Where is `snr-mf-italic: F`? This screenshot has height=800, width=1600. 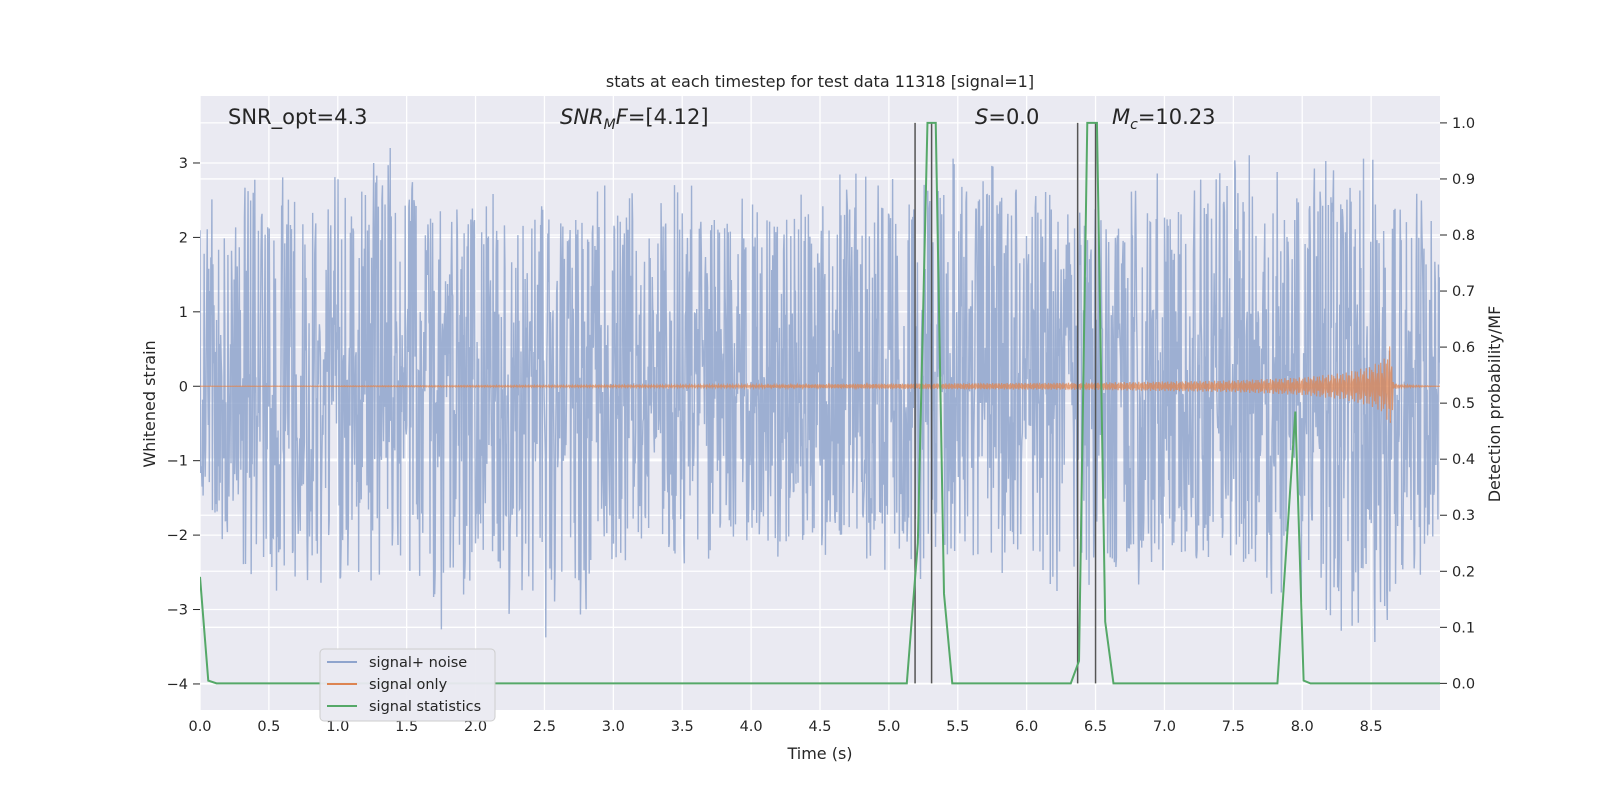
snr-mf-italic: F is located at coordinates (622, 117).